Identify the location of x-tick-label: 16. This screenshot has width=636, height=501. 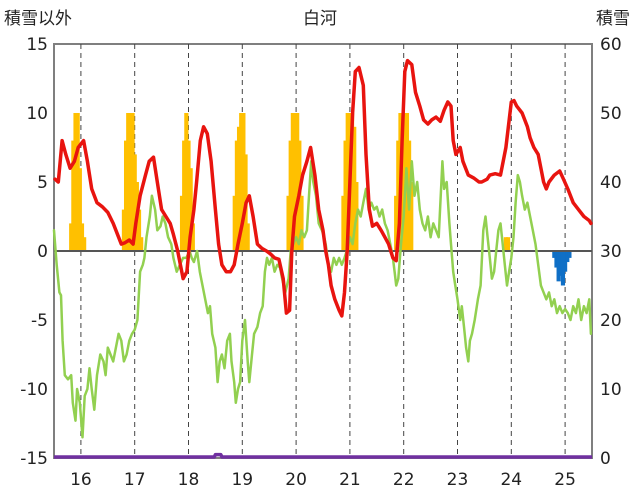
(81, 480).